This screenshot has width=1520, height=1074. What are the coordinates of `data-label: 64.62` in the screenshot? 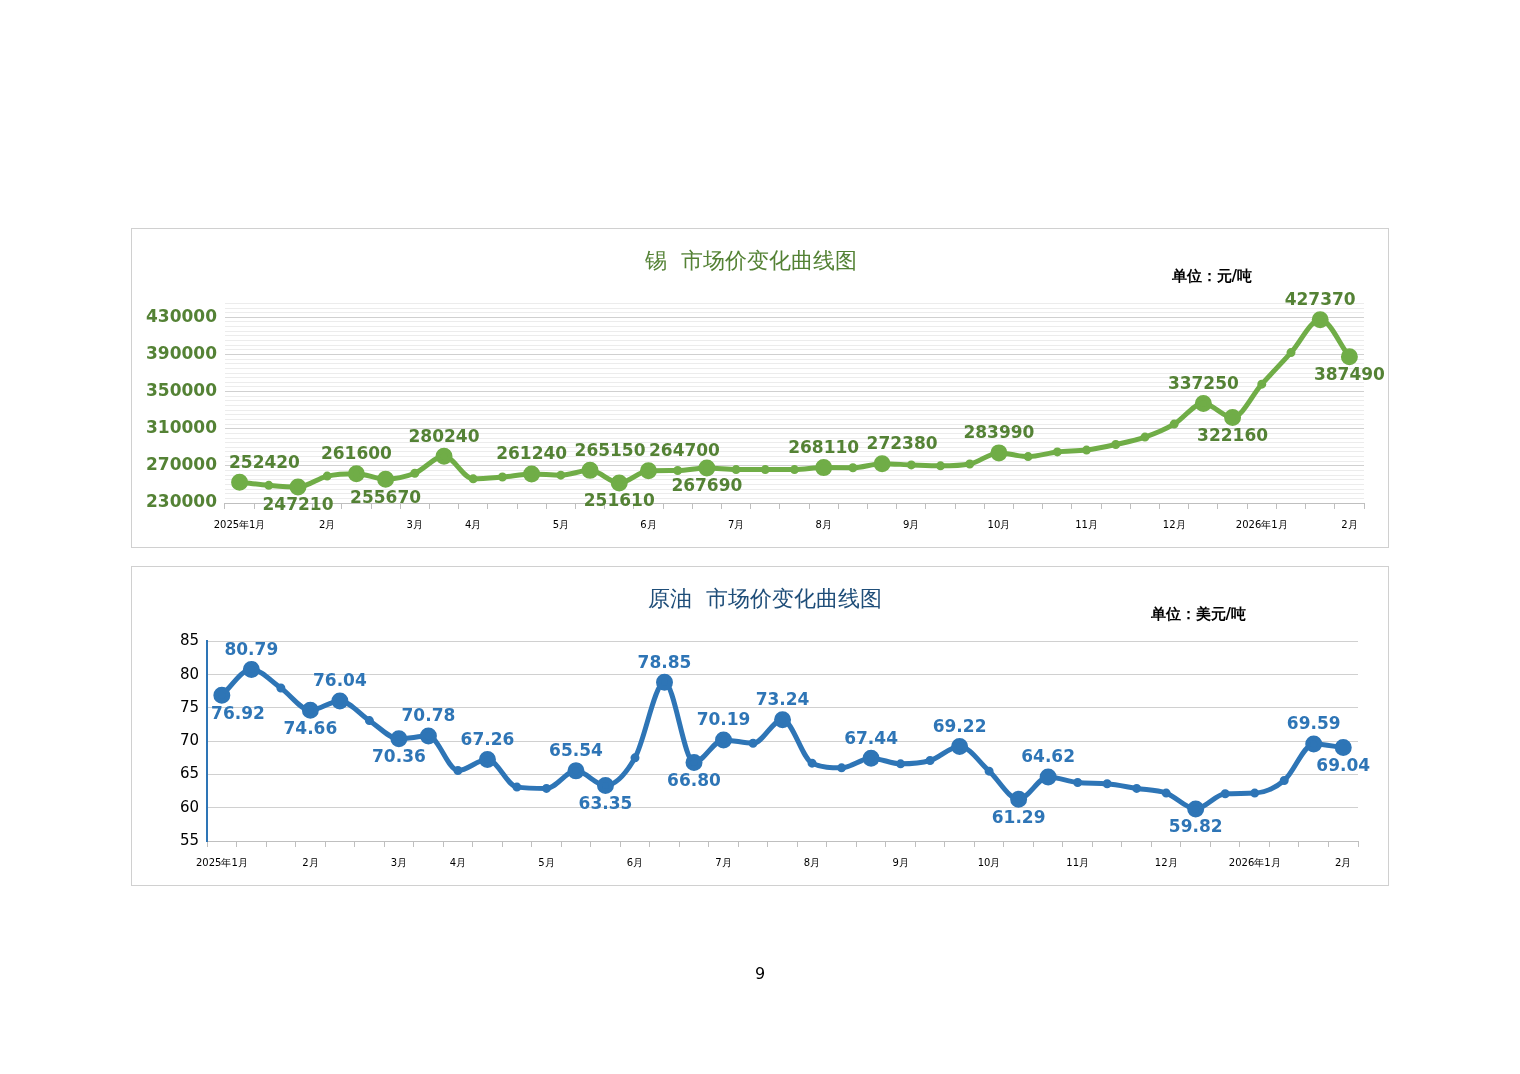 It's located at (1048, 756).